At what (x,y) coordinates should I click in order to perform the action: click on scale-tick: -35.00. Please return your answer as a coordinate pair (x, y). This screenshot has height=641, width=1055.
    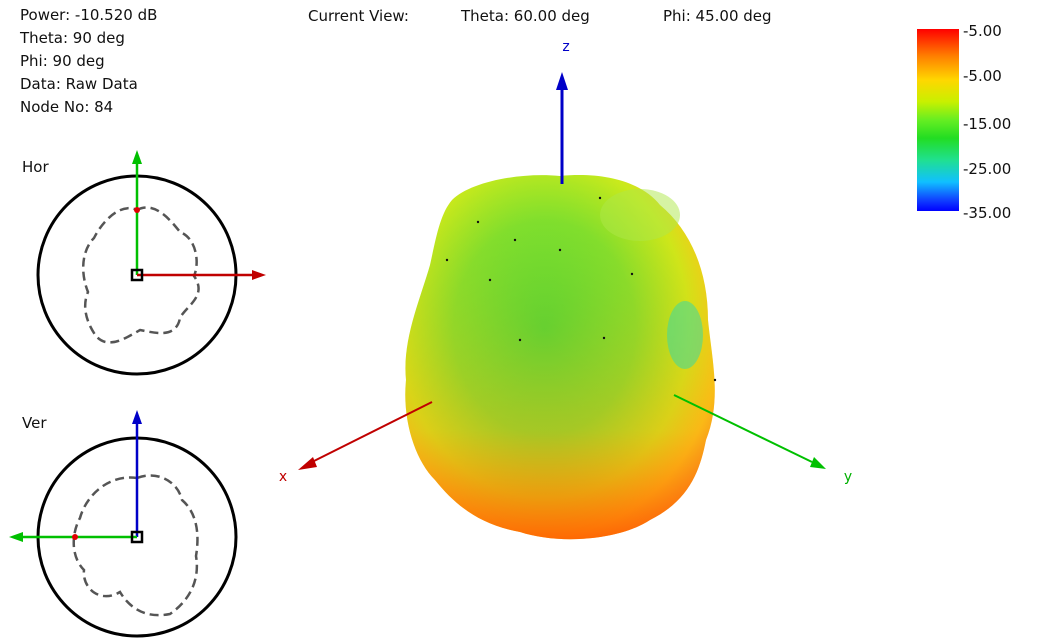
    Looking at the image, I should click on (987, 213).